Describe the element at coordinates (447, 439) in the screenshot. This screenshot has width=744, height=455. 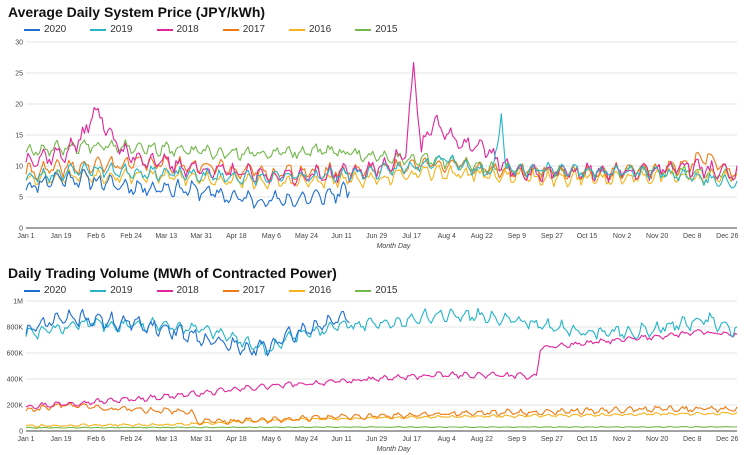
I see `volume-x-tick-label: Aug 4` at that location.